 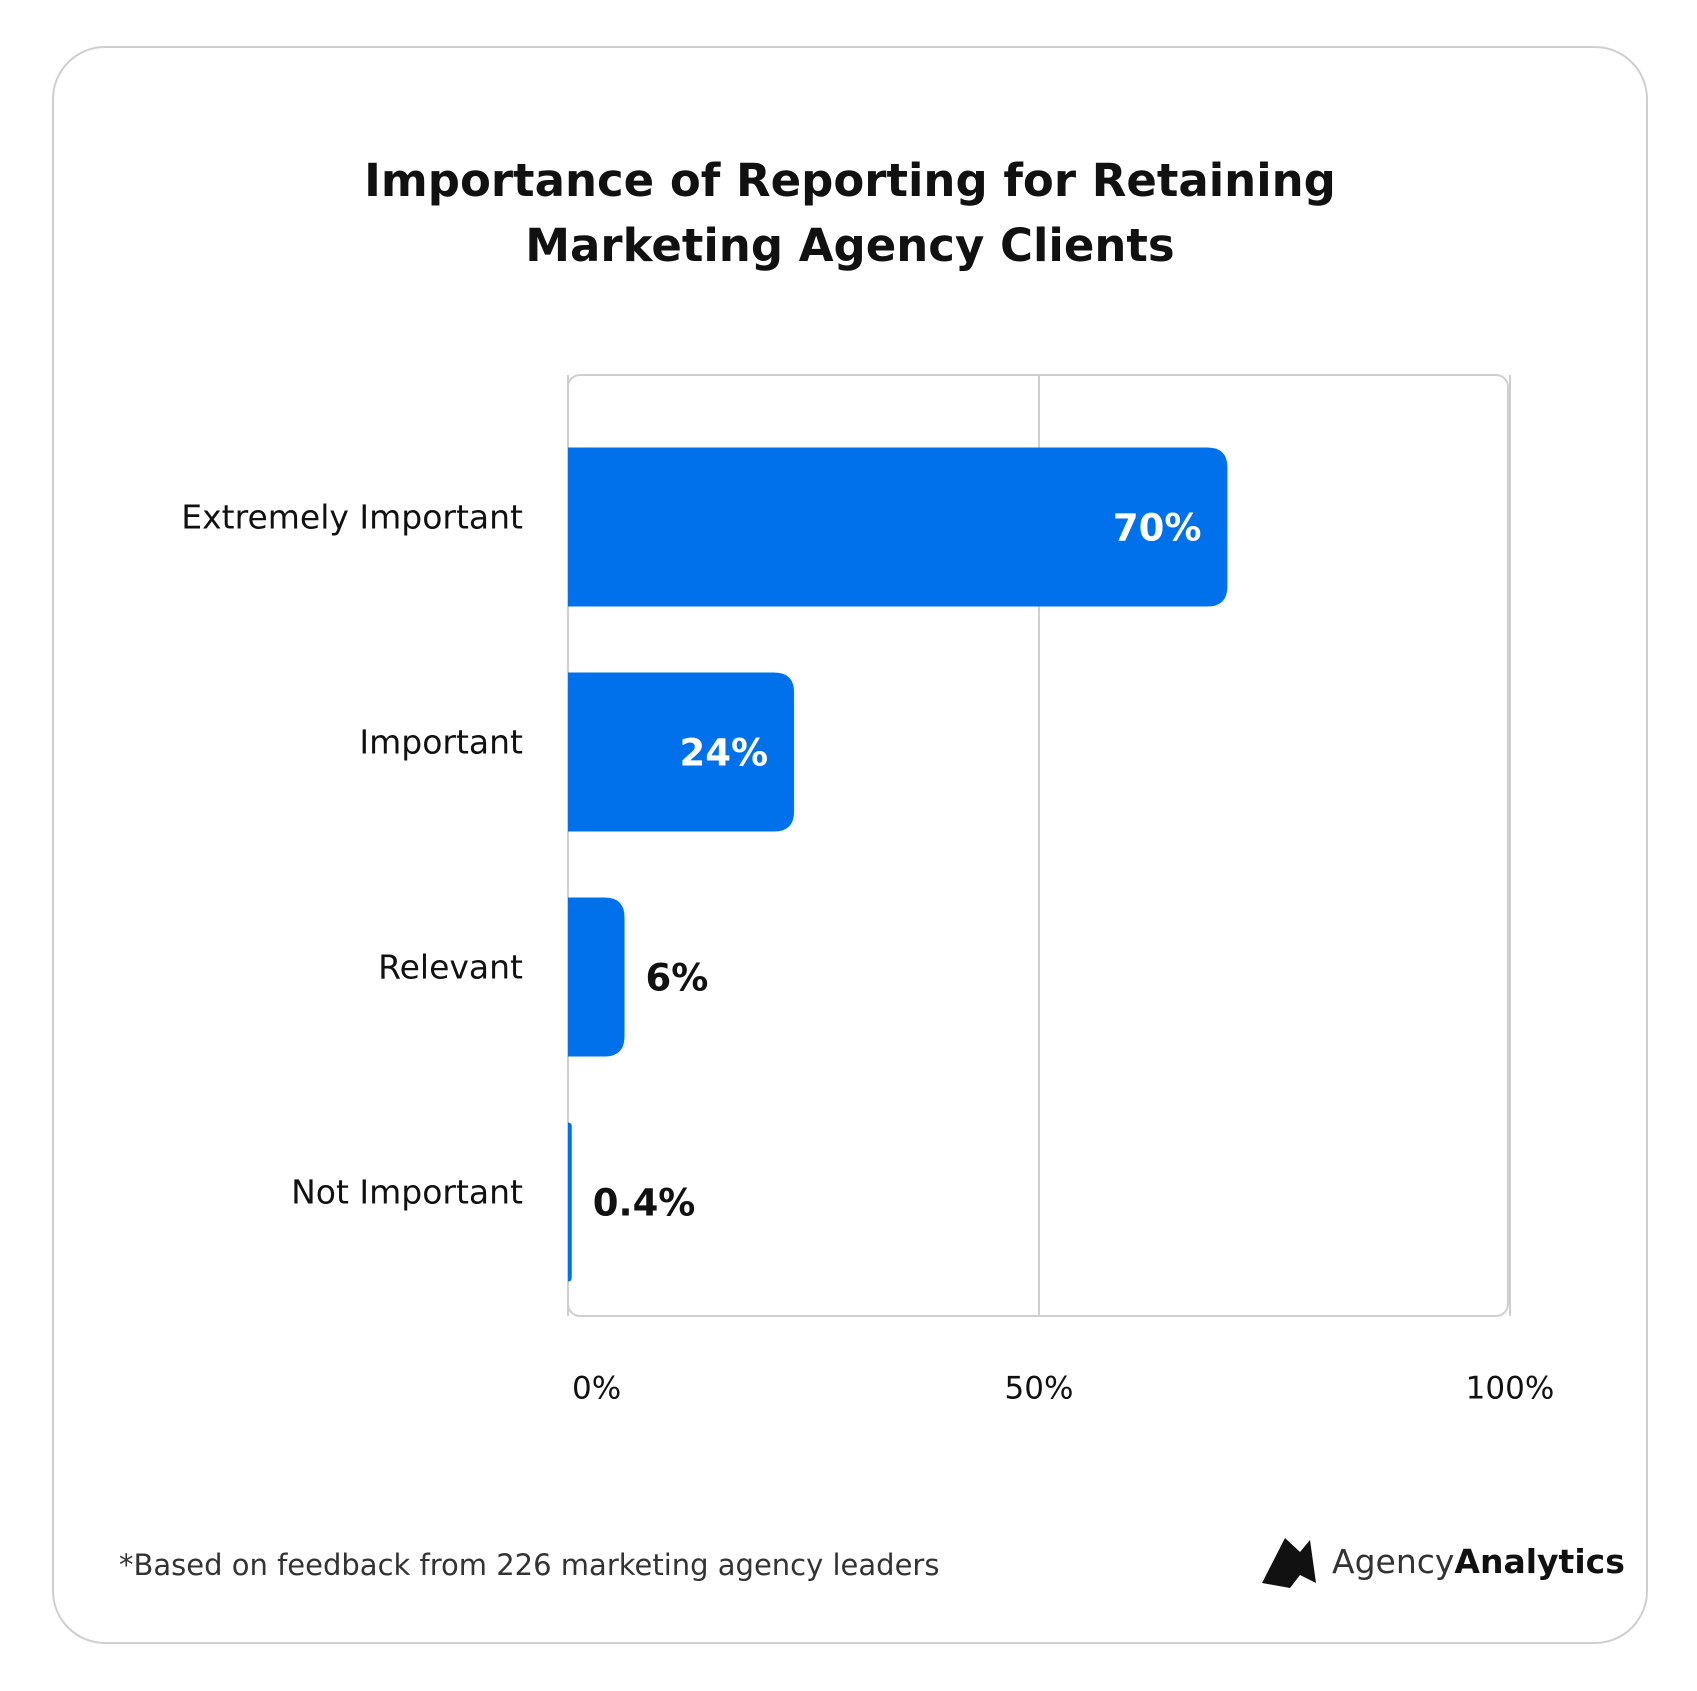 I want to click on x-tick-label: 100%, so click(x=1510, y=1389).